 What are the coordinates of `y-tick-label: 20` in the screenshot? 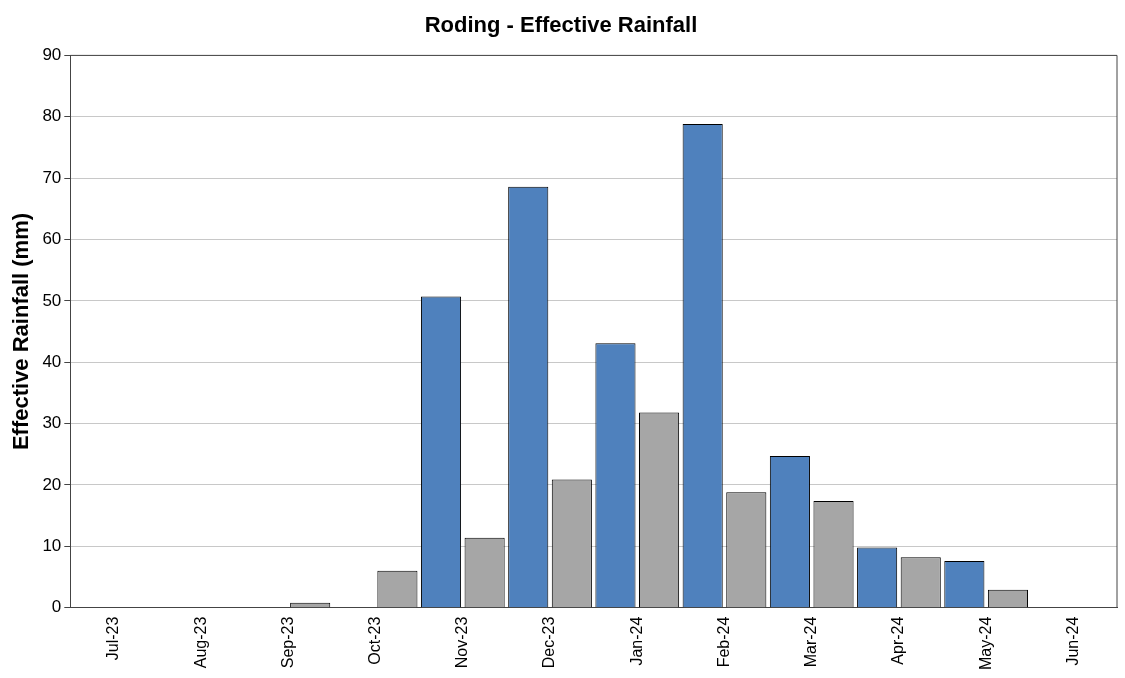 It's located at (52, 484).